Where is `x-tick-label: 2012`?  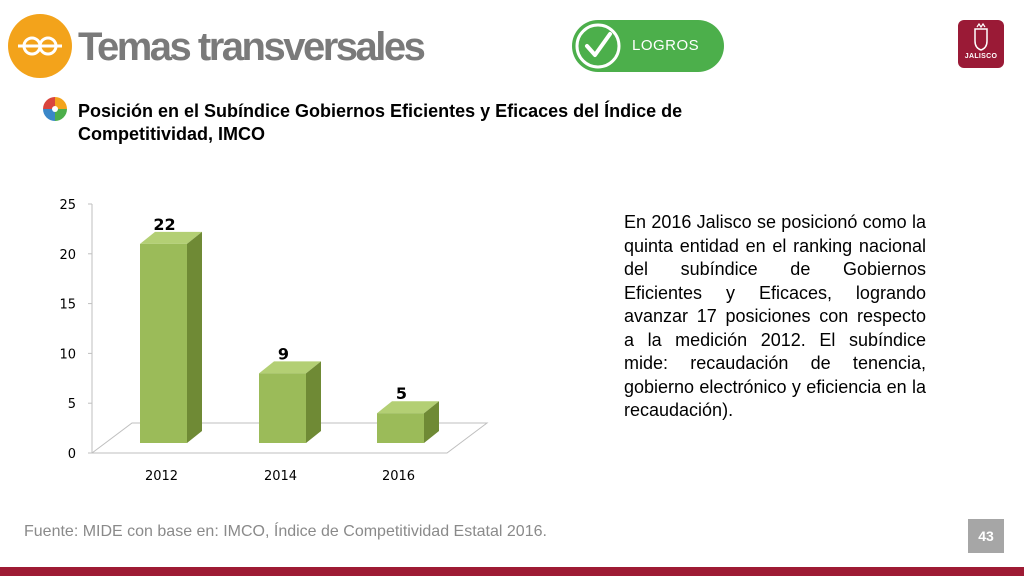
x-tick-label: 2012 is located at coordinates (161, 476).